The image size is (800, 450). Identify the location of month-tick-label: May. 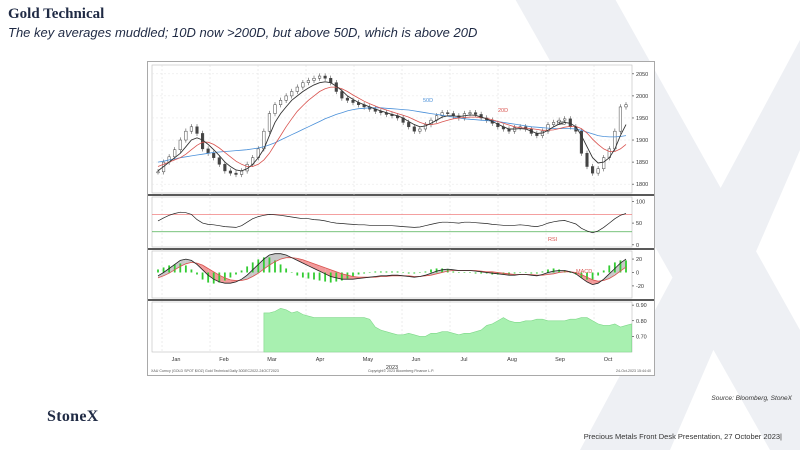
(368, 360).